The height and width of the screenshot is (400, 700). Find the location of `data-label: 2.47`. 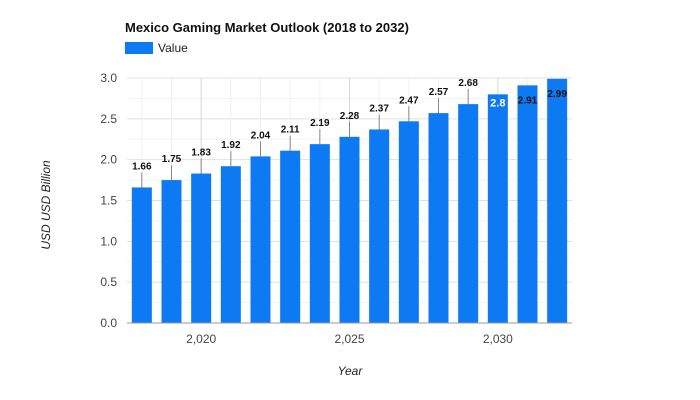

data-label: 2.47 is located at coordinates (409, 100).